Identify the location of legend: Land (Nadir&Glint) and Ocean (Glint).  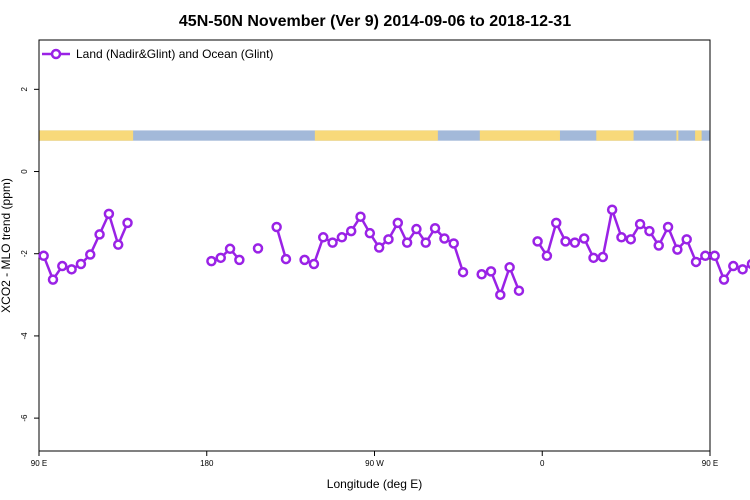
(157, 54).